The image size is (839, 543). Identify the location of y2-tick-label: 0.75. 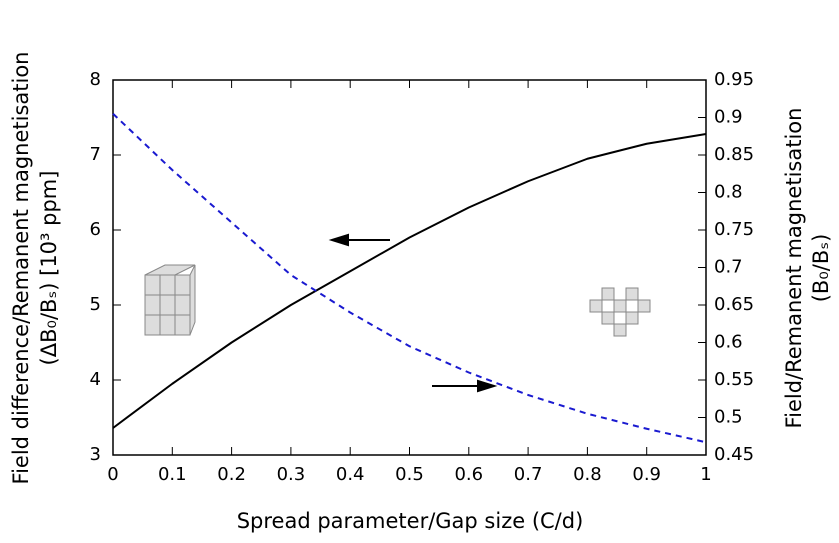
(734, 229).